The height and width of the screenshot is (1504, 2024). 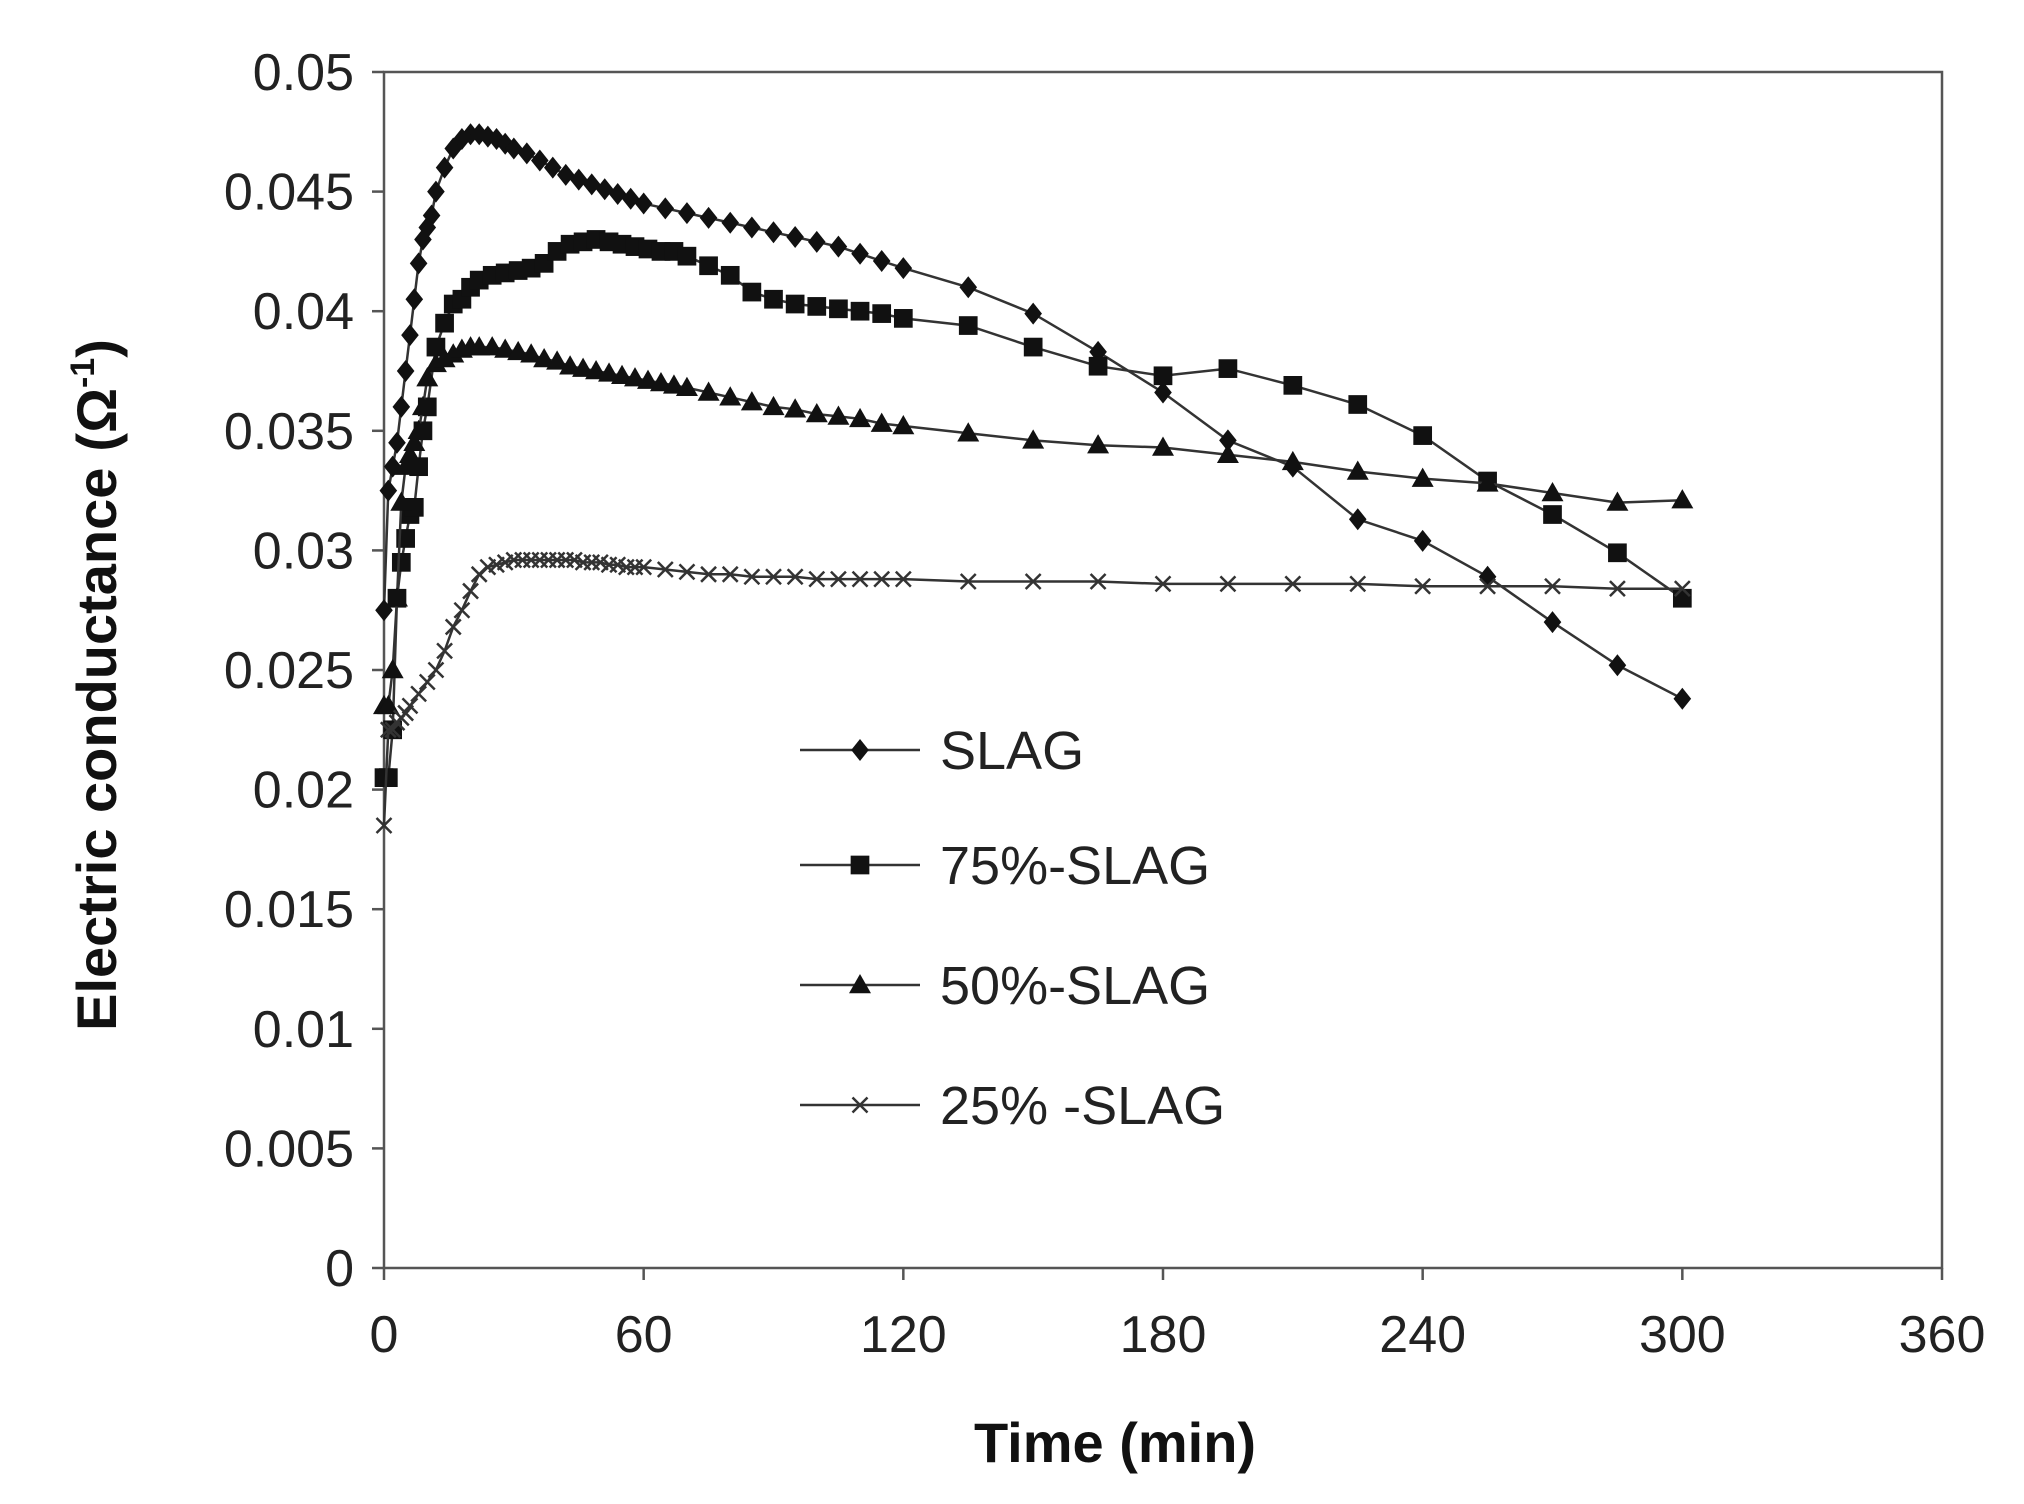 I want to click on x-tick-label: 120, so click(x=903, y=1335).